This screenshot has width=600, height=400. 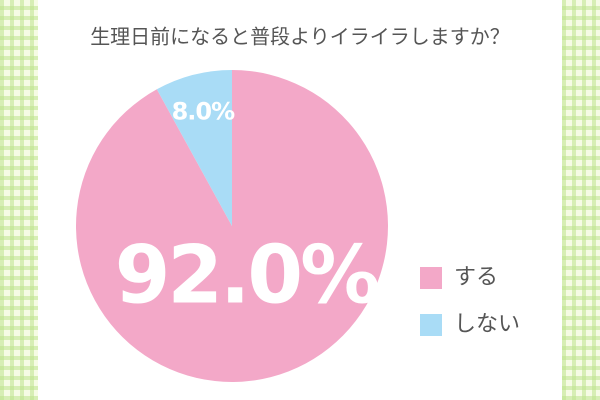 What do you see at coordinates (19, 200) in the screenshot?
I see `left-border` at bounding box center [19, 200].